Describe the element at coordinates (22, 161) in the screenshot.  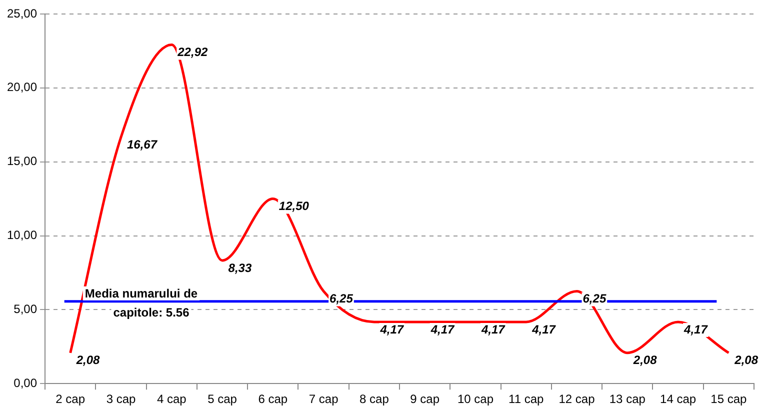
I see `y-tick-label: 15,00` at that location.